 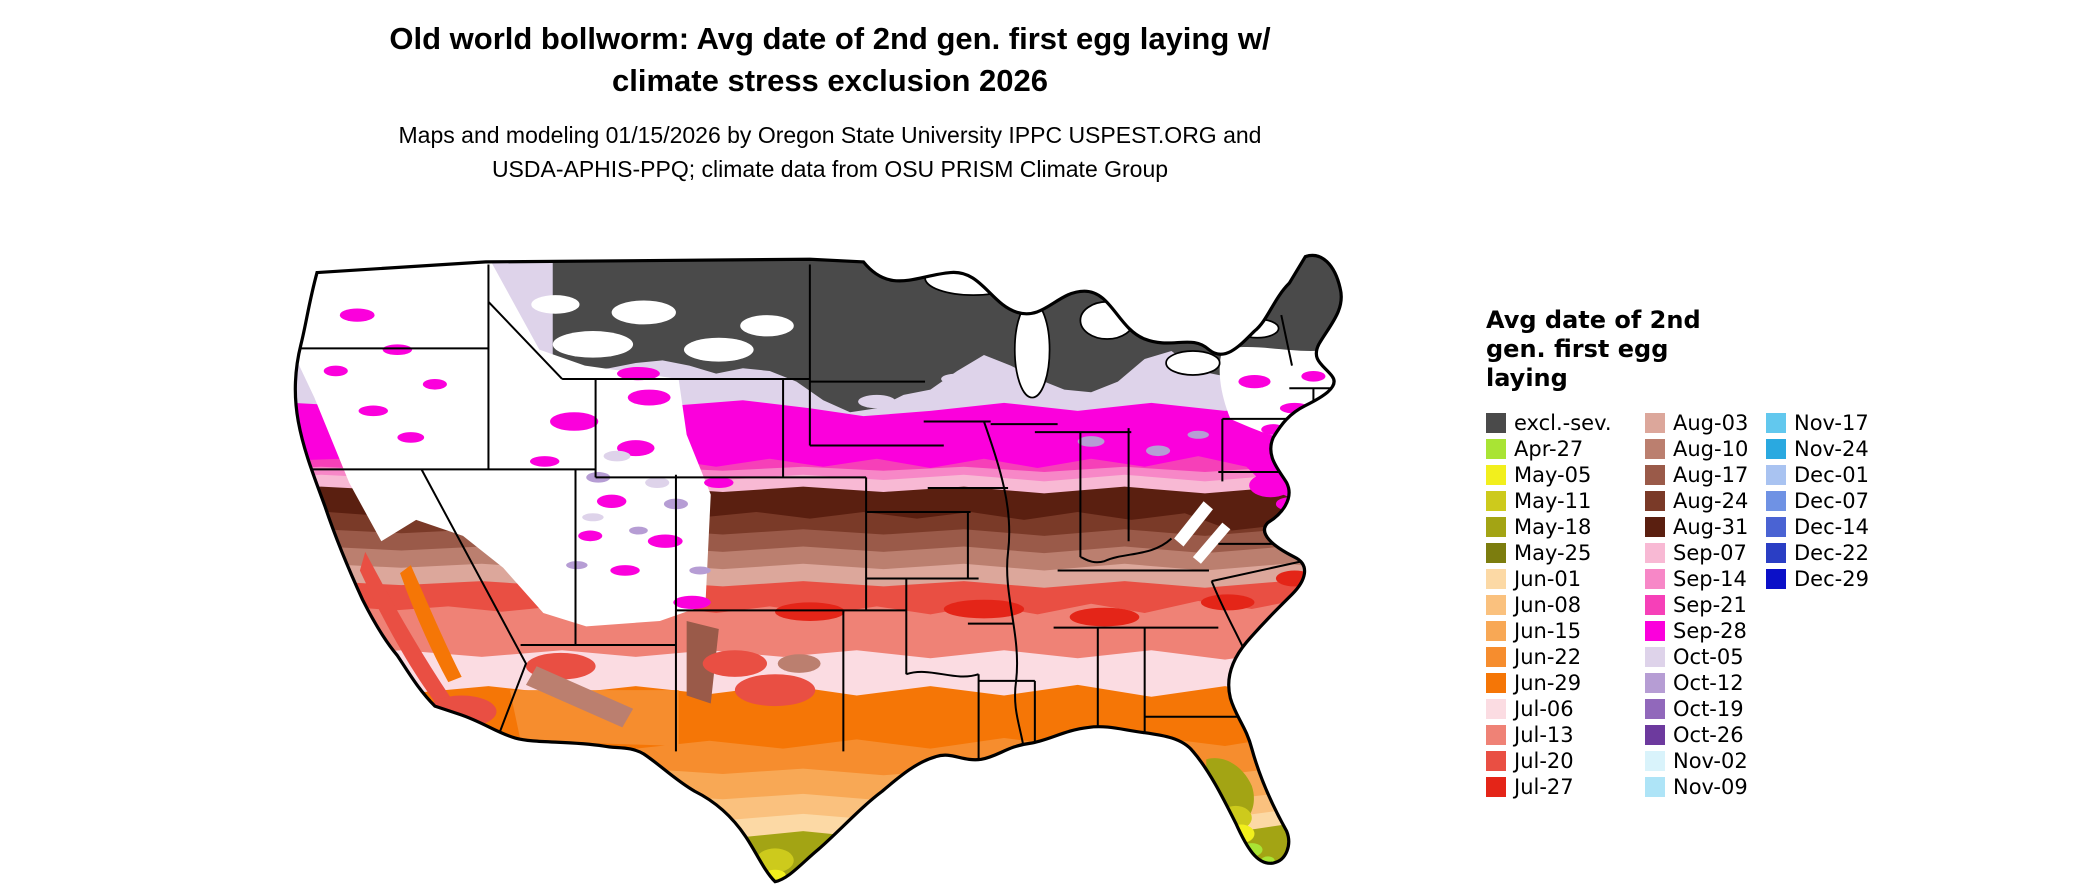 What do you see at coordinates (1544, 787) in the screenshot?
I see `legend-label: Jul-27` at bounding box center [1544, 787].